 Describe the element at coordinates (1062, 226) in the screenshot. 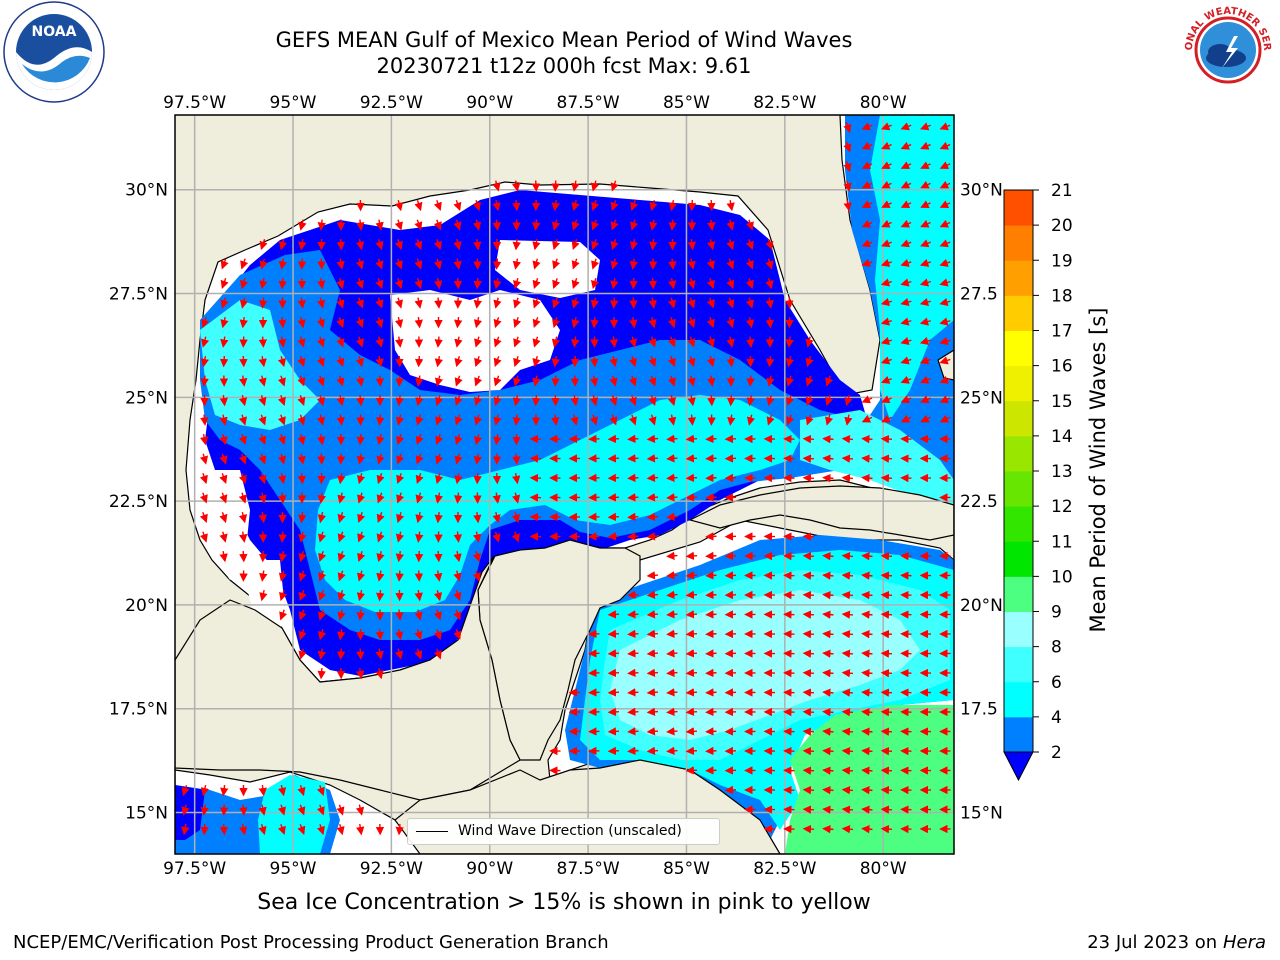

I see `colorbar-tick-label: 20` at that location.